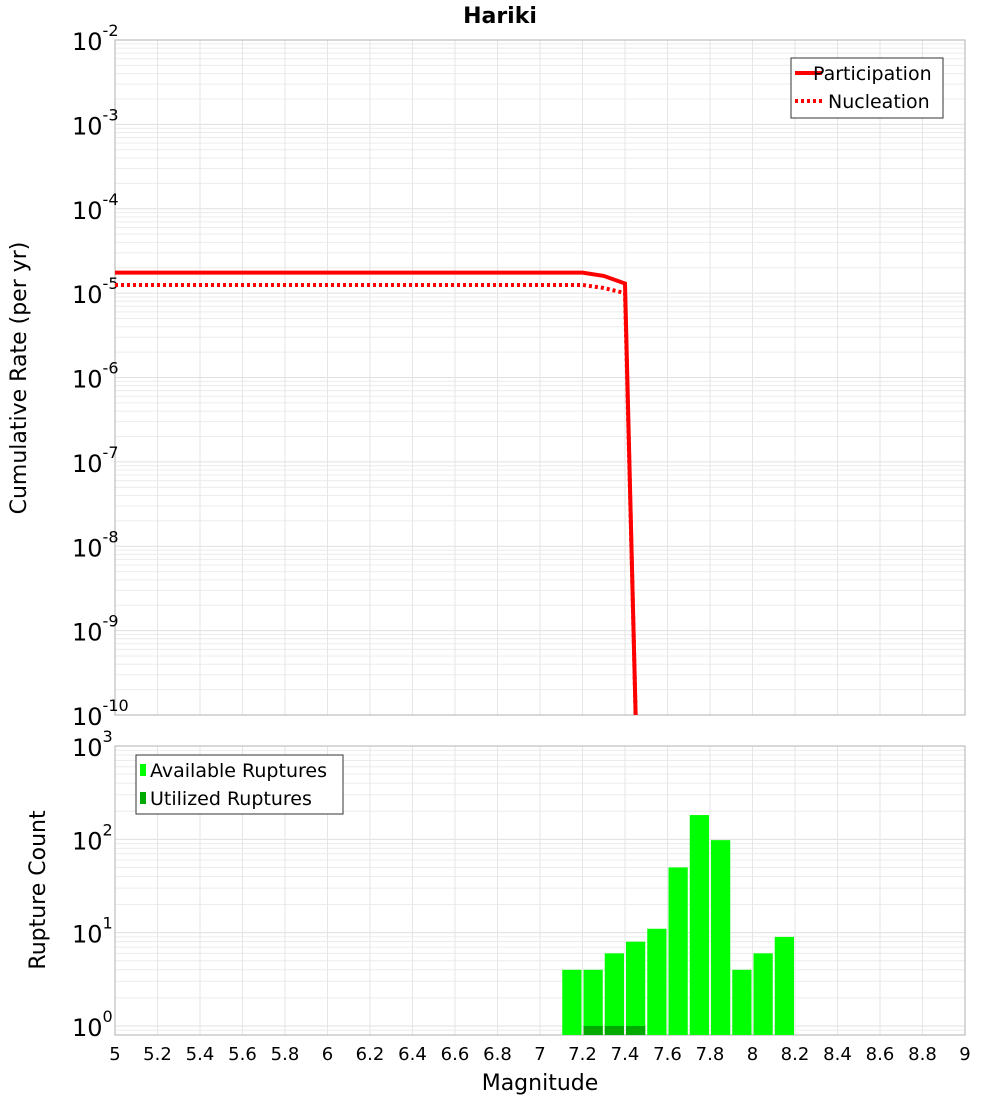 This screenshot has height=1100, width=1000. I want to click on legend-label: Utilized Ruptures, so click(231, 799).